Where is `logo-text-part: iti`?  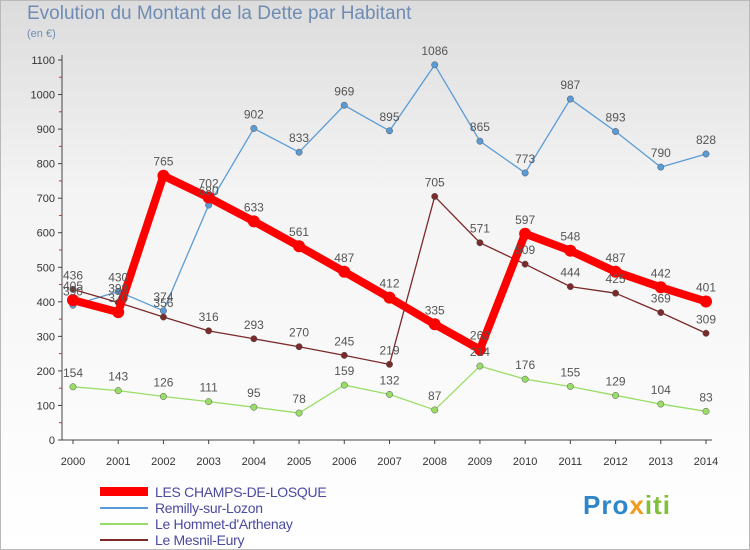 logo-text-part: iti is located at coordinates (657, 505).